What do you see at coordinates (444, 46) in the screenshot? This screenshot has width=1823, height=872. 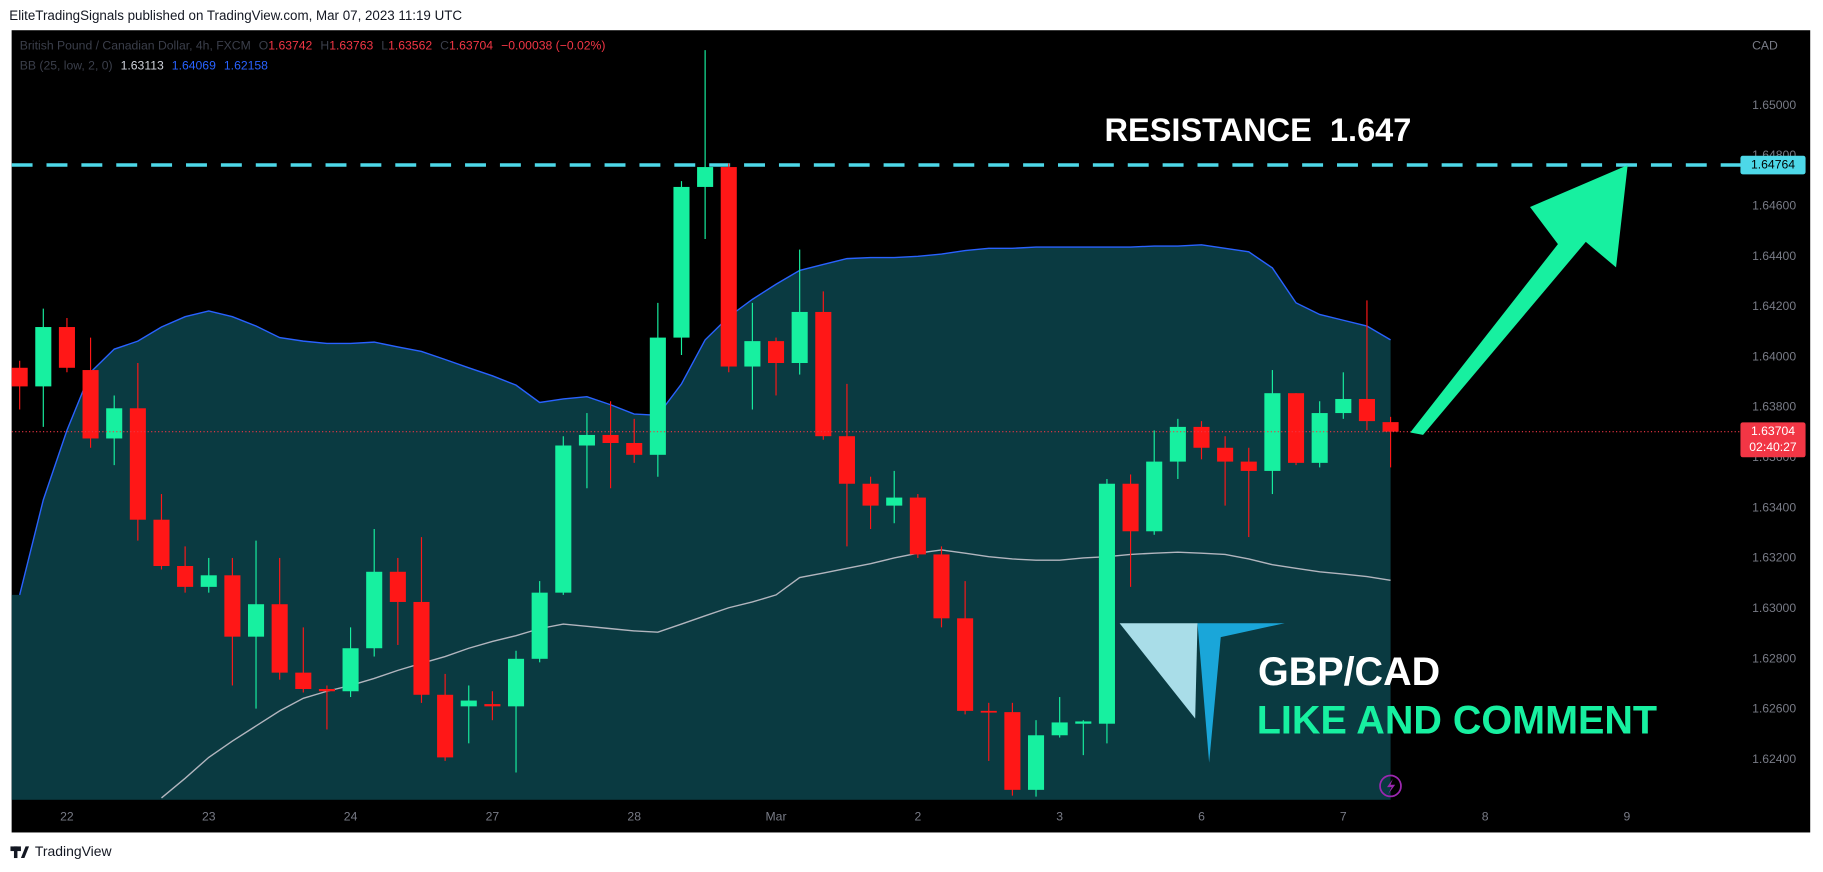 I see `ohlc-label: C` at bounding box center [444, 46].